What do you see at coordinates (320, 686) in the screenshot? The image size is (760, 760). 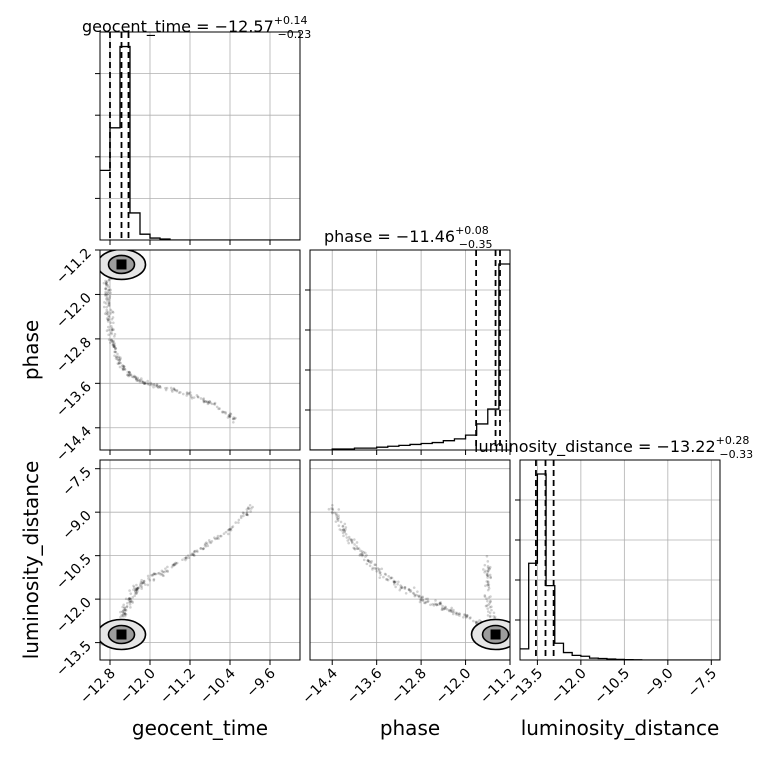 I see `xtick-label: −14.4` at bounding box center [320, 686].